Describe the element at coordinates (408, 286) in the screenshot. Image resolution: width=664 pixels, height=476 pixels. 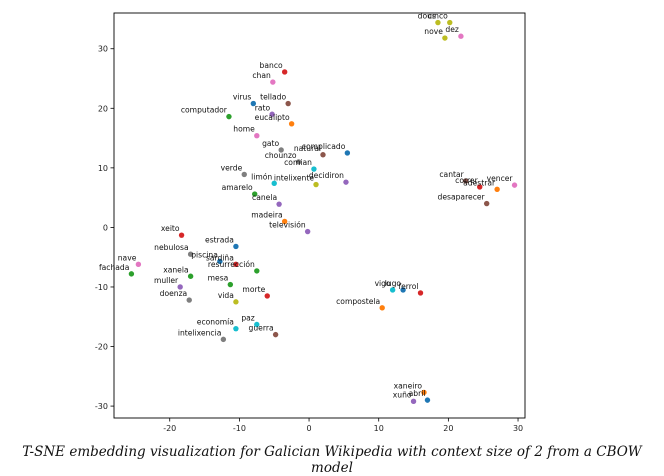
I see `point-label: ferrol` at that location.